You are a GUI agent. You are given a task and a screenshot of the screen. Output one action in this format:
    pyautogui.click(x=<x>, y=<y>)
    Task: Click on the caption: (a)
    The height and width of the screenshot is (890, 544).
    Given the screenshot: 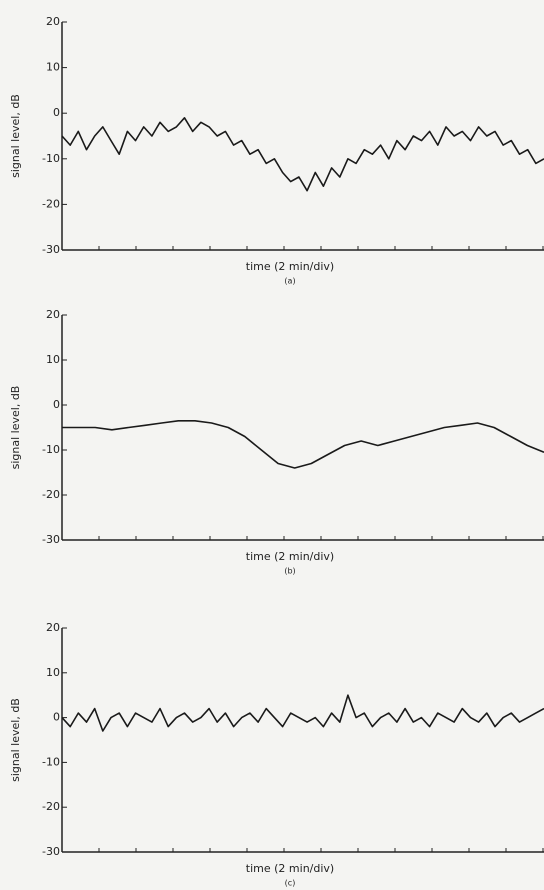 What is the action you would take?
    pyautogui.click(x=289, y=281)
    